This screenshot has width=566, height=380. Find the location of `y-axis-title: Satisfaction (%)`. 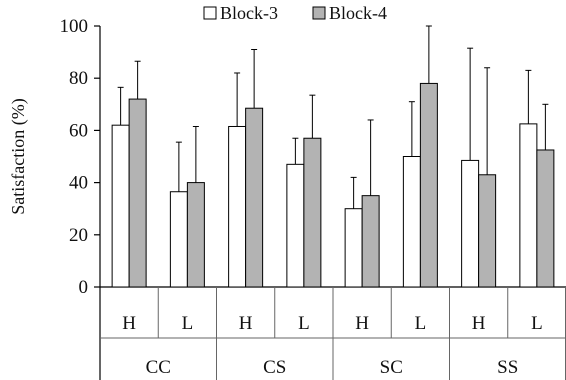

y-axis-title: Satisfaction (%) is located at coordinates (18, 156).